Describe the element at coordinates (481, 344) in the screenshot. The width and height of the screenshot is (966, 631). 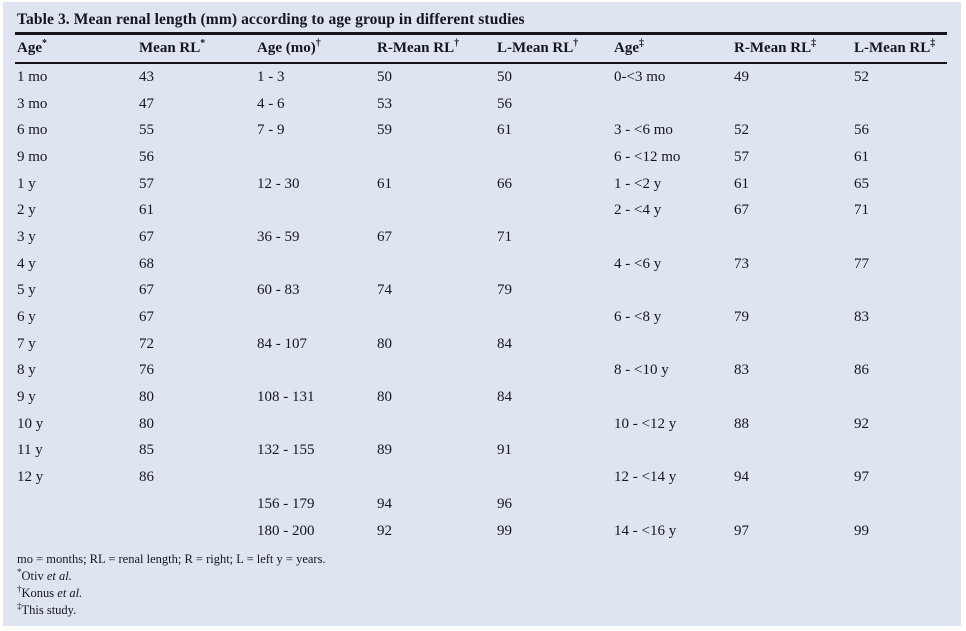
I see `table-row: 7 y 72 84 - 107 80 84` at that location.